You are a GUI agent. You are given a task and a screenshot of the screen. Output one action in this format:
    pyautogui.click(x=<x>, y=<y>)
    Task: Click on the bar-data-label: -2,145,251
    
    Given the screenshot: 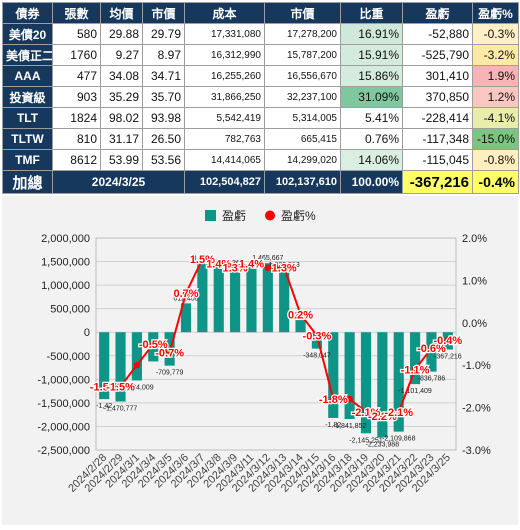 What is the action you would take?
    pyautogui.click(x=366, y=440)
    